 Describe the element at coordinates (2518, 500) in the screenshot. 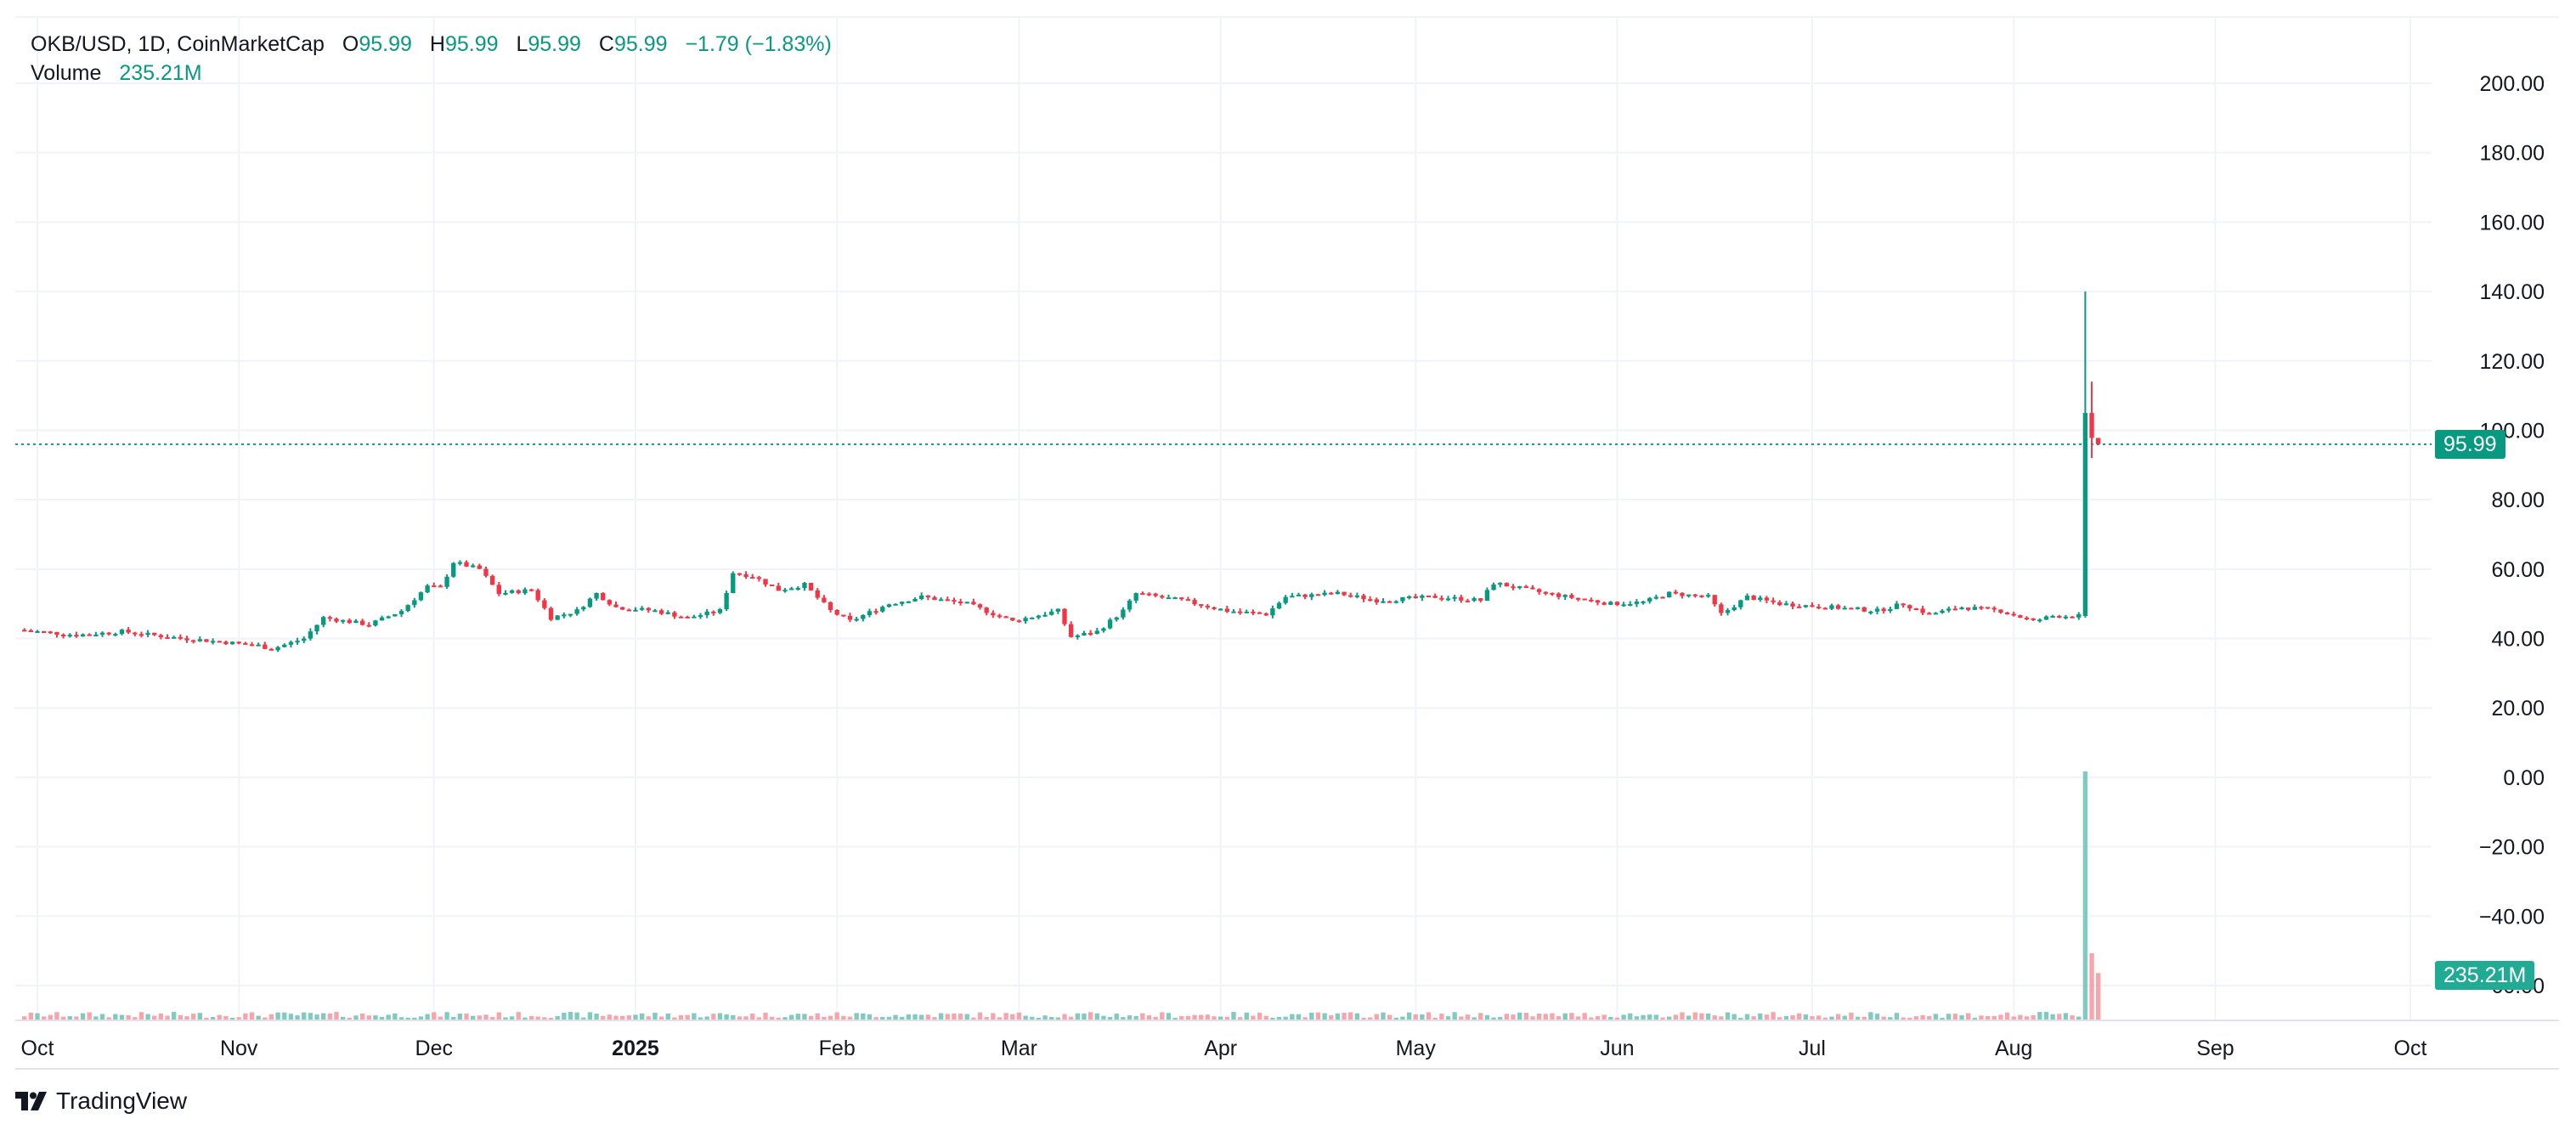

I see `y-tick-label: 80.00` at that location.